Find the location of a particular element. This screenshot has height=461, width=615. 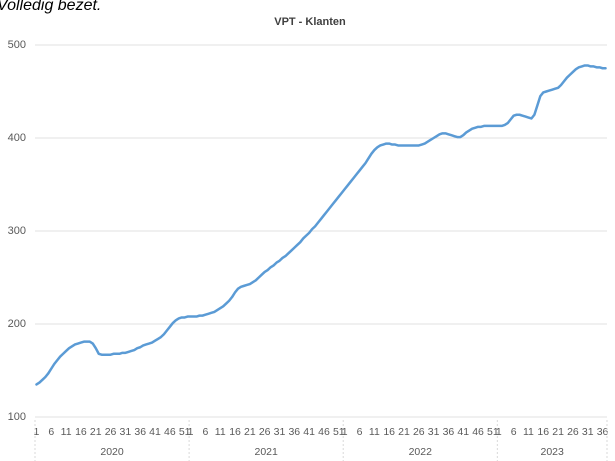

y-tick-label: 100 is located at coordinates (17, 417).